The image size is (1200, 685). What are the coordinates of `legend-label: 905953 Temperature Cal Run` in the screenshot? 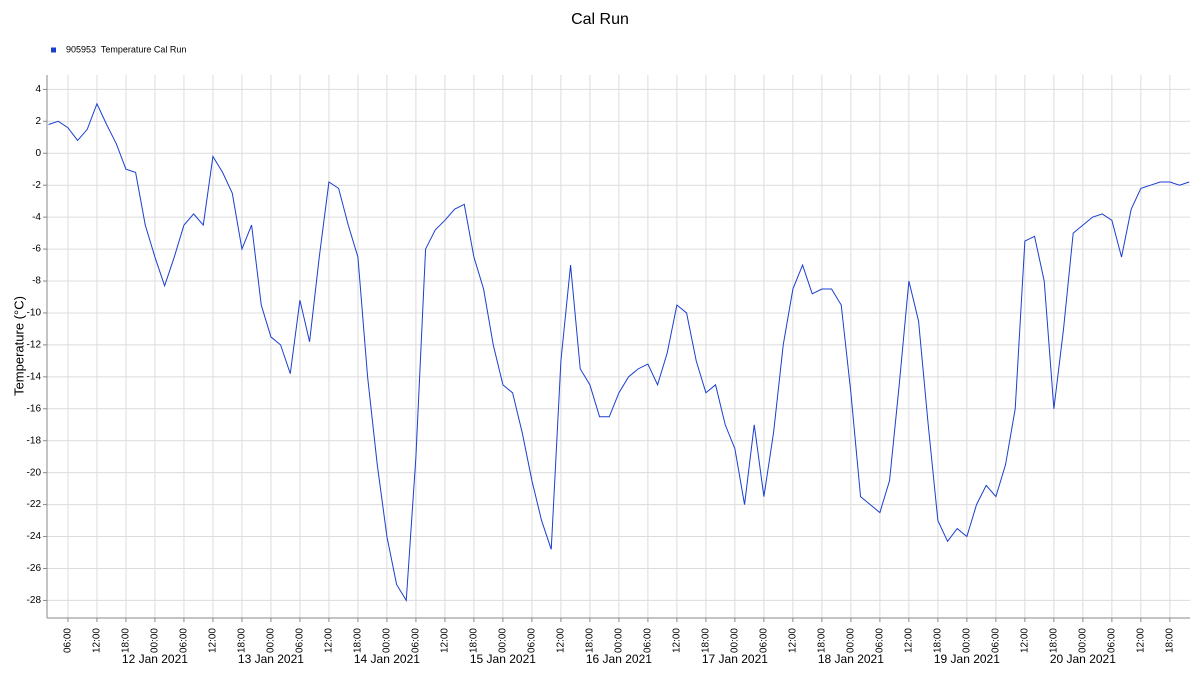 It's located at (126, 49).